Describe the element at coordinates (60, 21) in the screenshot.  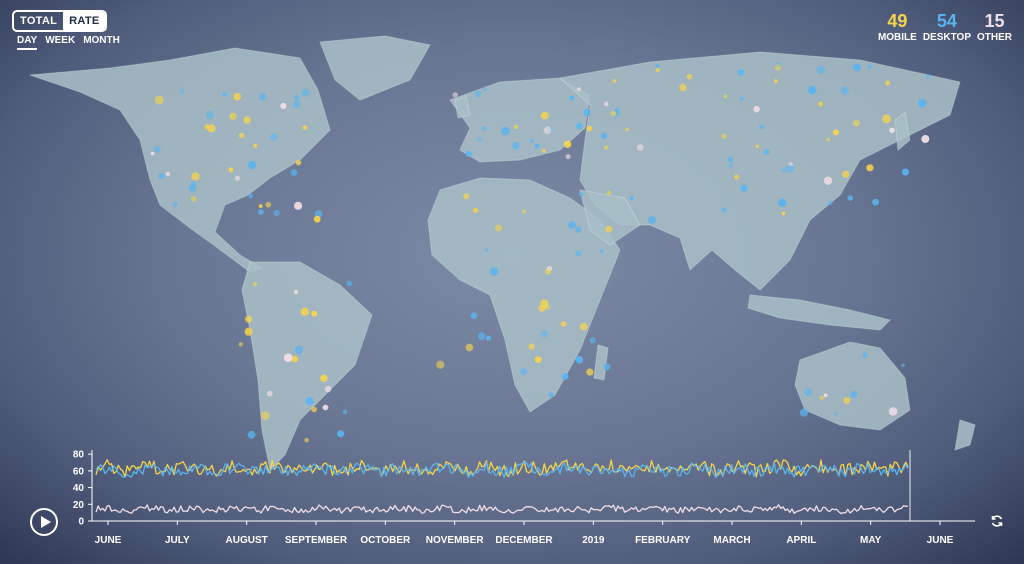
I see `mode-toggle: TOTAL RATE` at that location.